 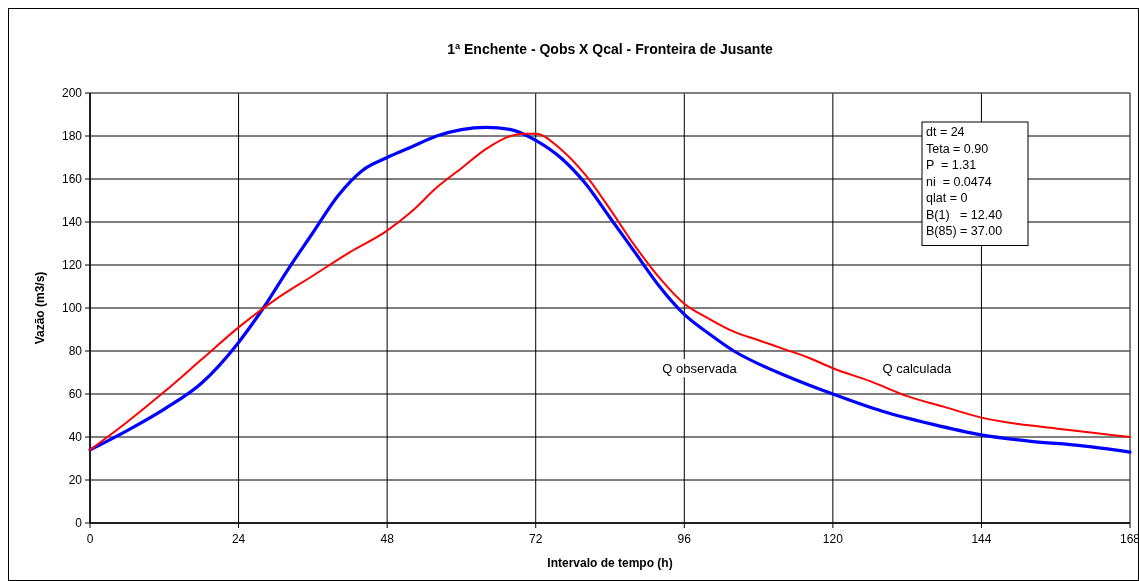 What do you see at coordinates (964, 214) in the screenshot?
I see `annotation: B(1) = 12.40` at bounding box center [964, 214].